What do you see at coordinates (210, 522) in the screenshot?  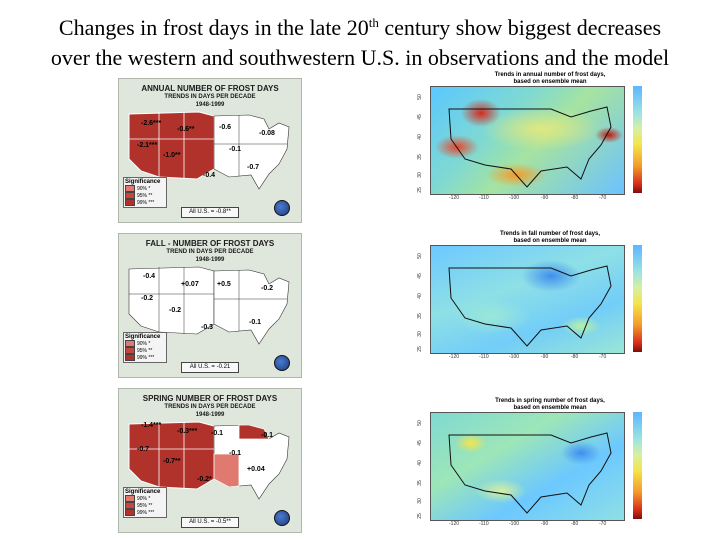 I see `all-us-value: All U.S. = -0.5**` at bounding box center [210, 522].